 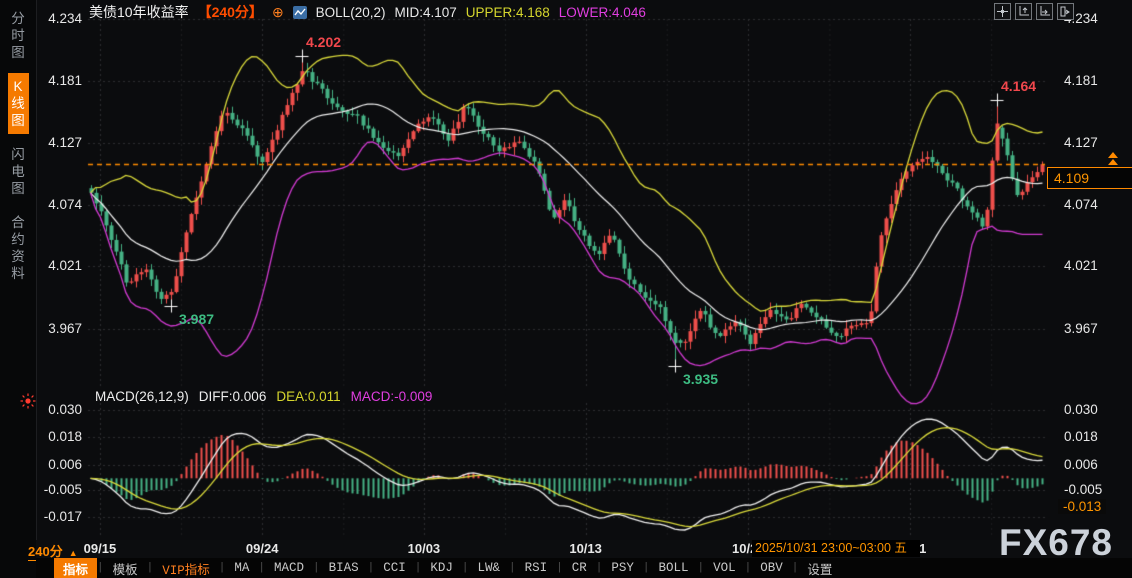 I want to click on price-annotation-high: 4.164, so click(x=1019, y=86).